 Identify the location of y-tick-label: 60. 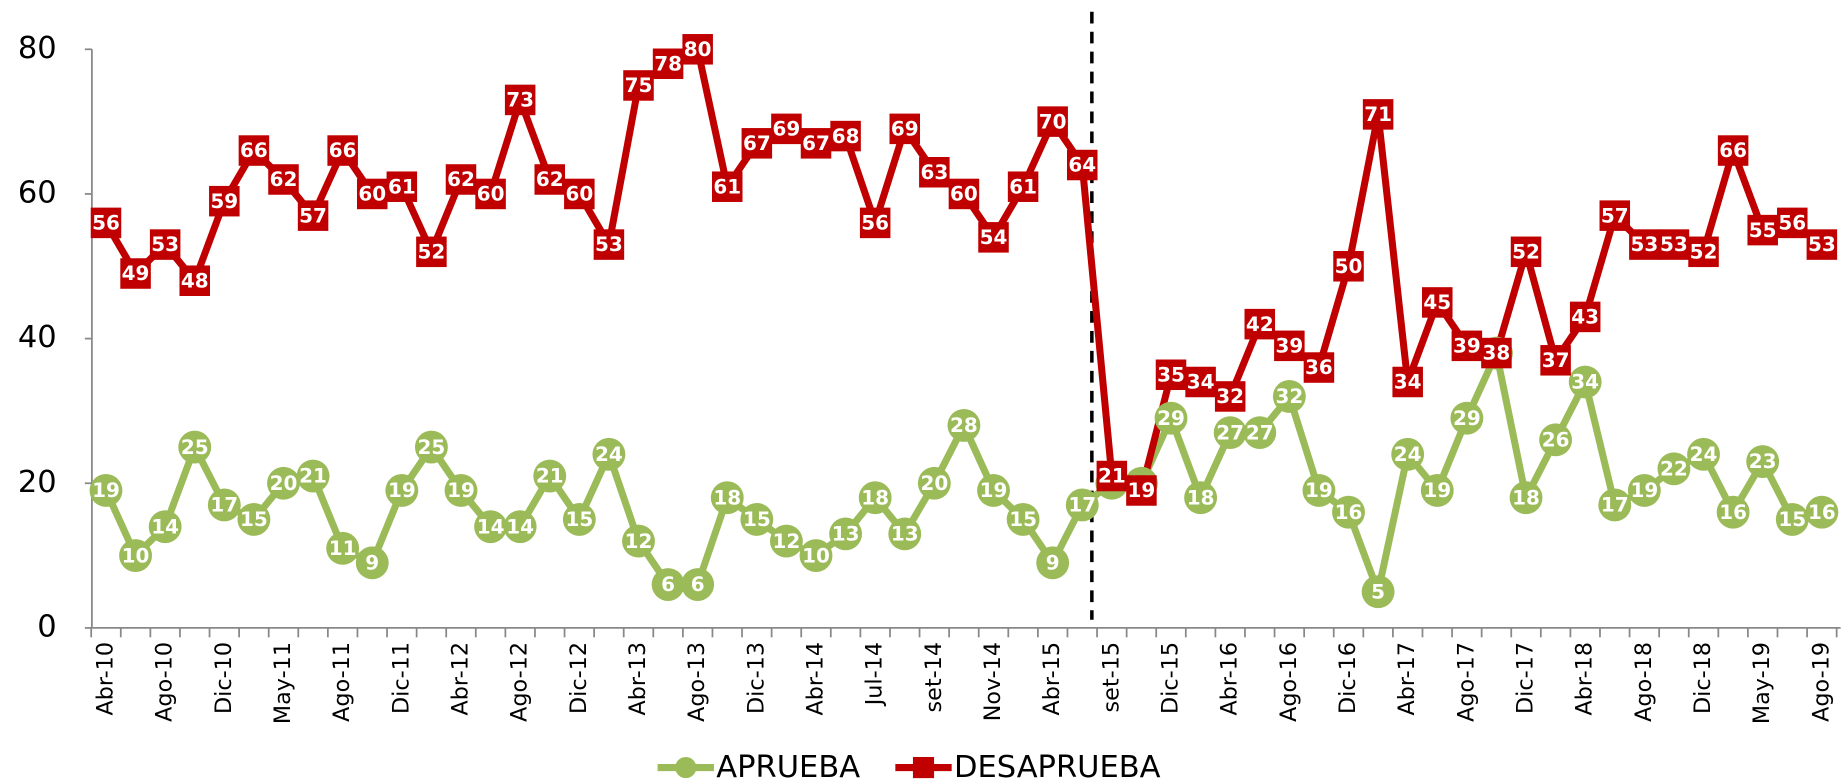
(37, 192).